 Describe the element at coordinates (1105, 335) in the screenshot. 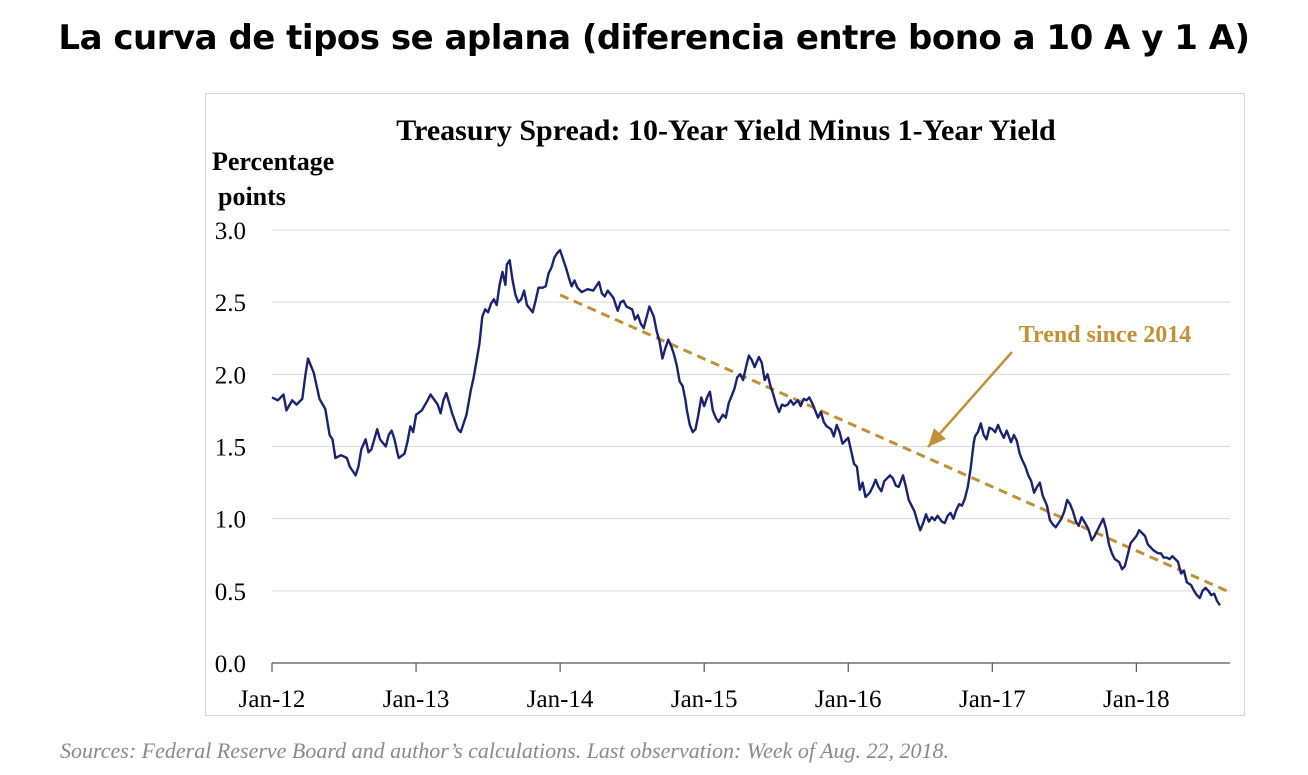

I see `trend-label: Trend since 2014` at that location.